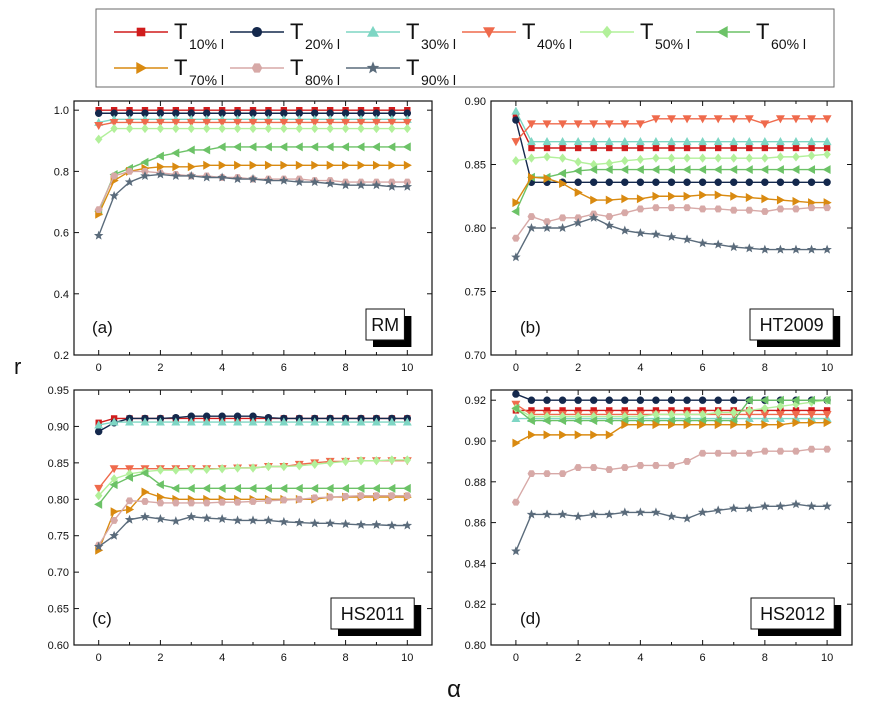  Describe the element at coordinates (169, 35) in the screenshot. I see `legend-entry: T 10% l` at that location.